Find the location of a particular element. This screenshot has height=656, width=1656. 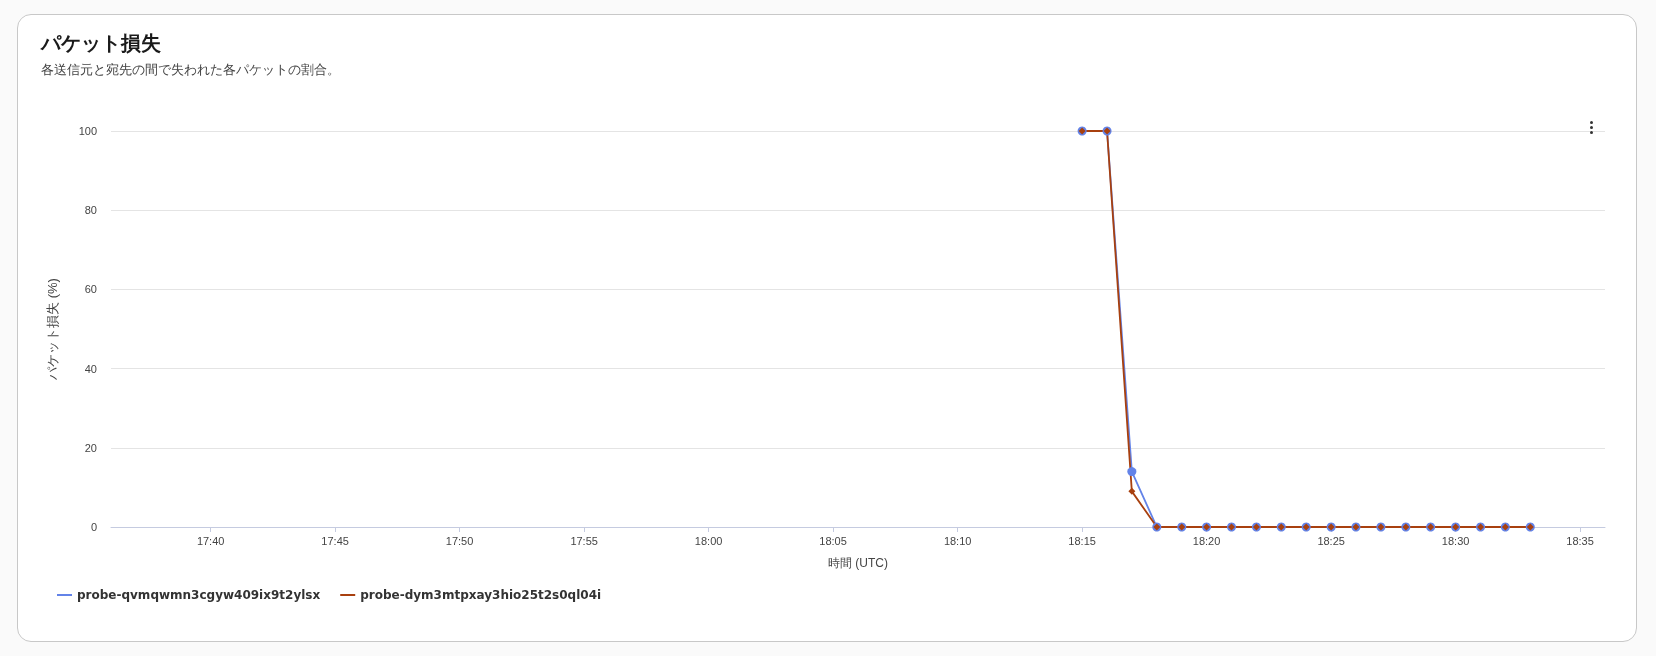

x-tick-label: 18:10 is located at coordinates (957, 540).